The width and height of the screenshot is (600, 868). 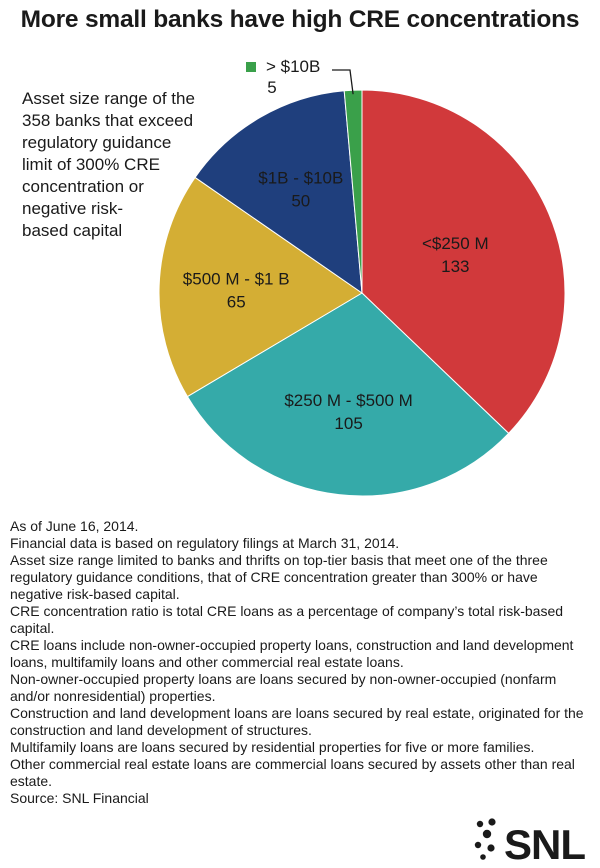 I want to click on description-line: Asset size range of the, so click(x=108, y=98).